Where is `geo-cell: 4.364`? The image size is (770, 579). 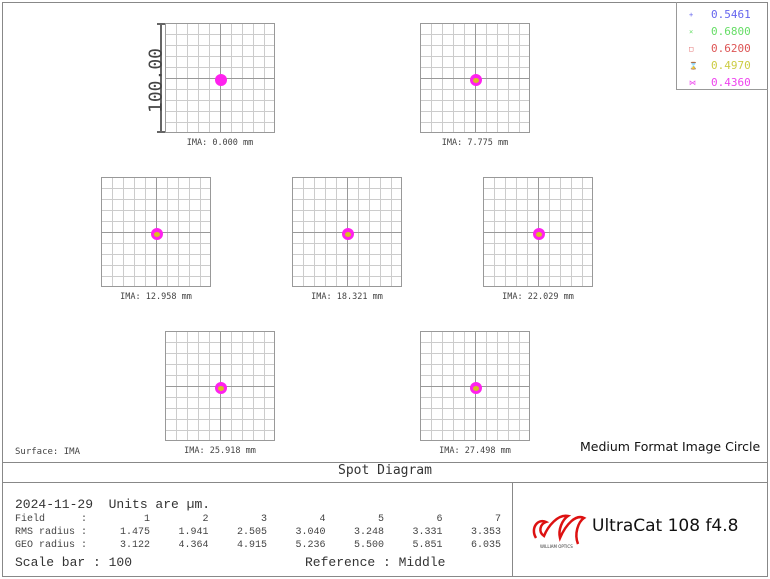 geo-cell: 4.364 is located at coordinates (193, 545).